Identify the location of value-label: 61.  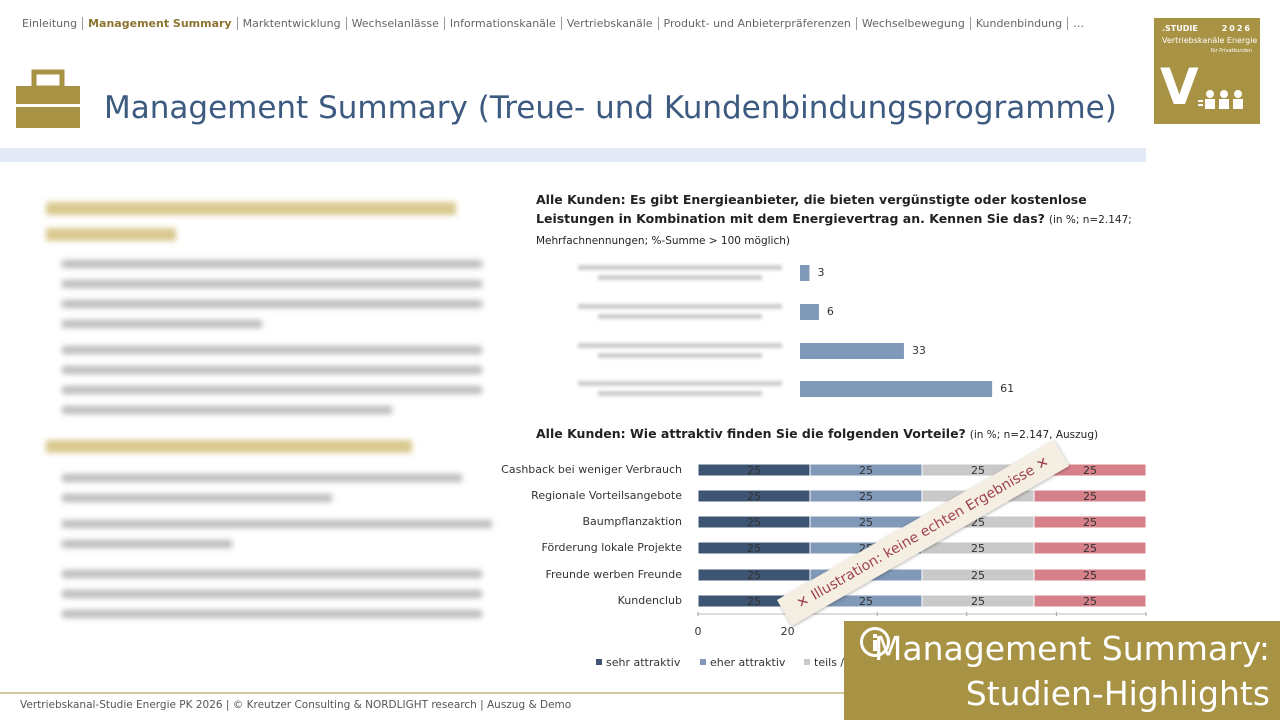
(1007, 388).